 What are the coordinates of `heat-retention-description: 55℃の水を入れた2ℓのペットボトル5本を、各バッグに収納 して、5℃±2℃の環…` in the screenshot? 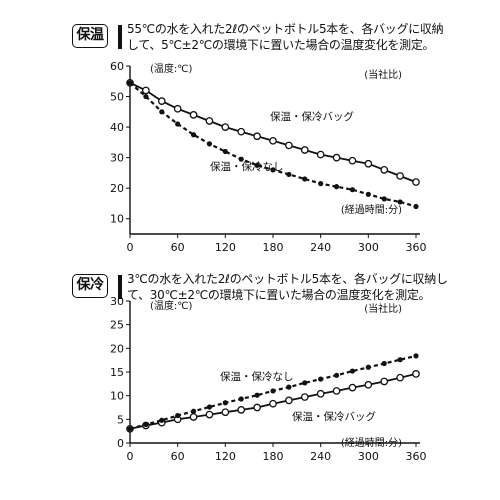 It's located at (292, 37).